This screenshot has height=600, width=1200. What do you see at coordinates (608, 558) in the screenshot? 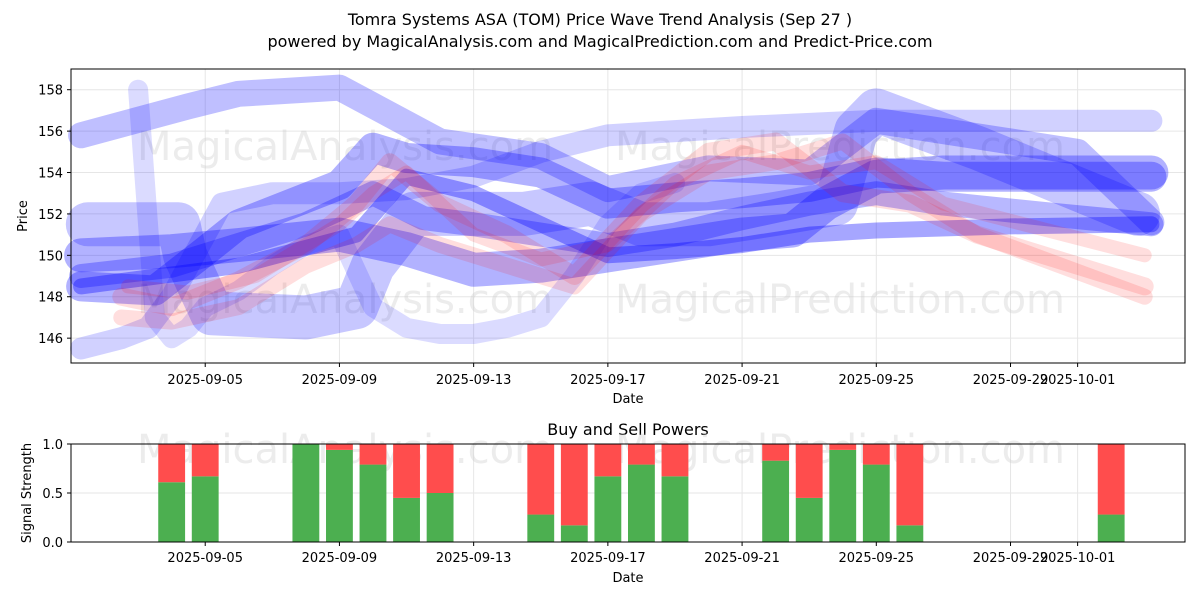
I see `signal-x-tick-label-3: 2025-09-17` at bounding box center [608, 558].